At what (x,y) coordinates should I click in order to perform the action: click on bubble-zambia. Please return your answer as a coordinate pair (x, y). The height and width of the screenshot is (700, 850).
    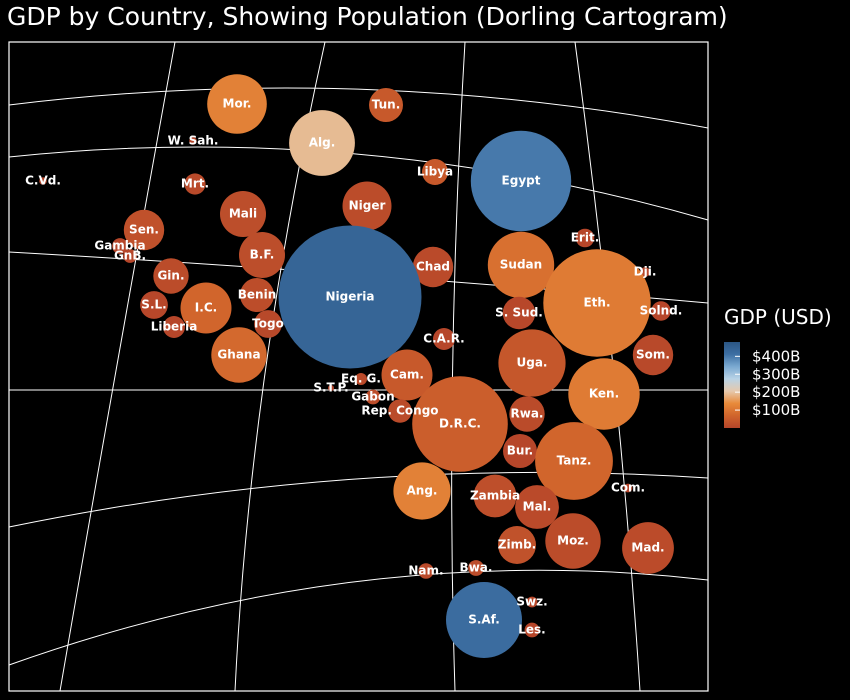
    Looking at the image, I should click on (495, 496).